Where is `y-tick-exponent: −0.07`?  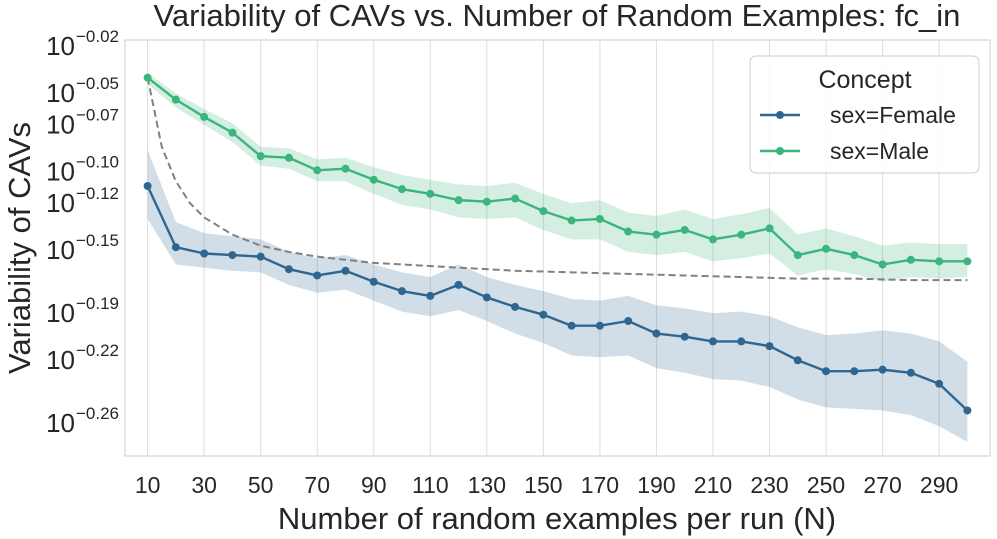
y-tick-exponent: −0.07 is located at coordinates (97, 114).